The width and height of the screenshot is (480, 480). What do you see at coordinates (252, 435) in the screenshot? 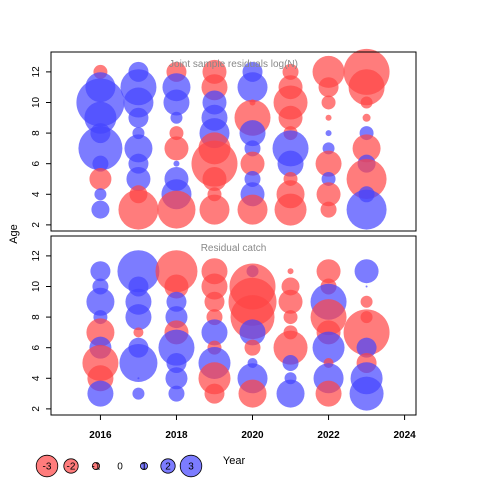
I see `x-tick-label: 2020` at bounding box center [252, 435].